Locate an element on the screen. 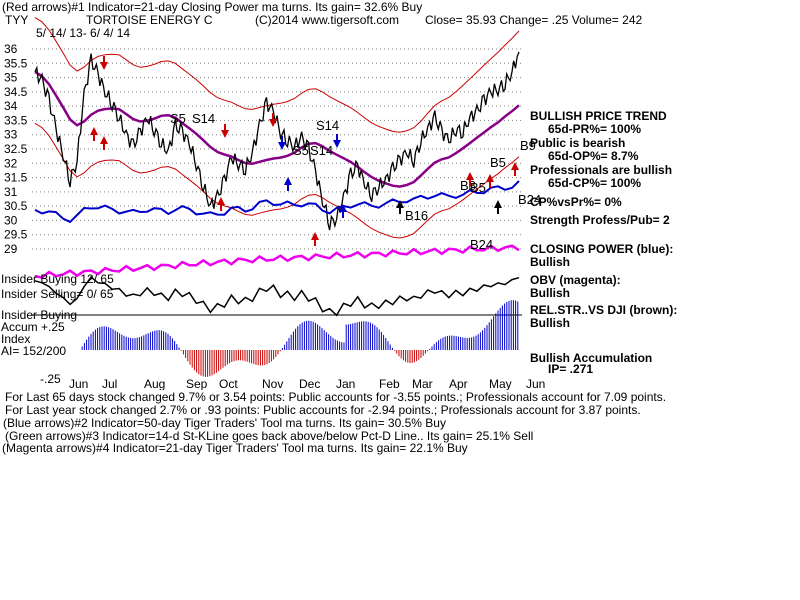 Image resolution: width=800 pixels, height=600 pixels. rel-strength-line is located at coordinates (277, 296).